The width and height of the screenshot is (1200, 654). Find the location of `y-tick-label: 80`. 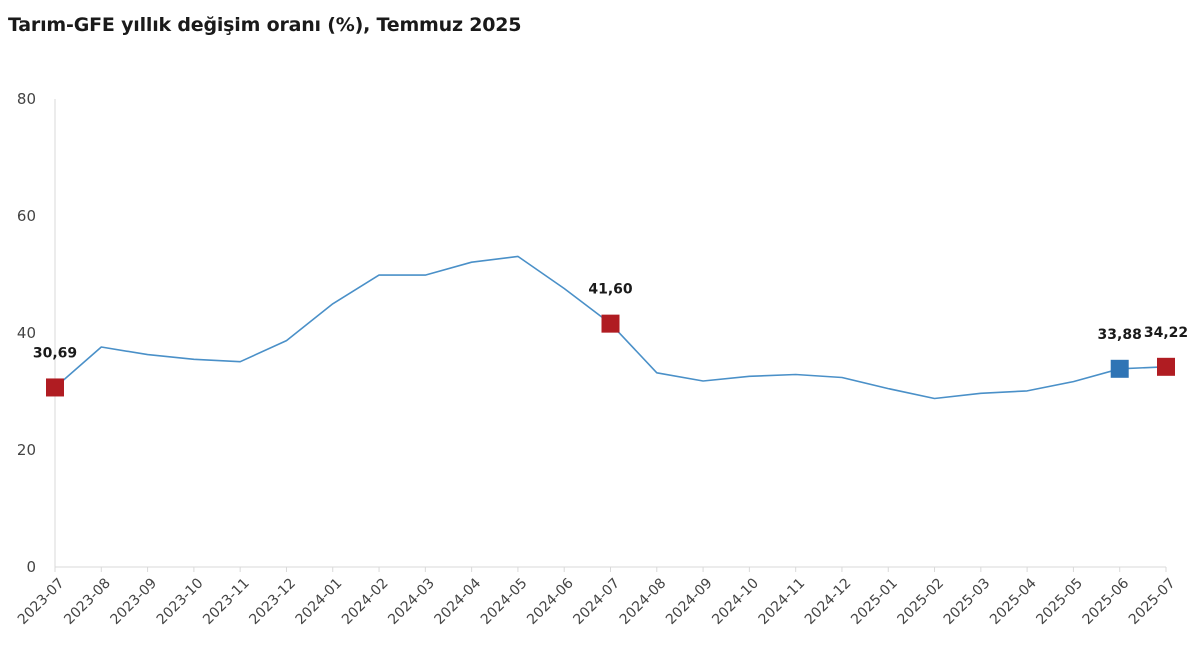

y-tick-label: 80 is located at coordinates (26, 99).